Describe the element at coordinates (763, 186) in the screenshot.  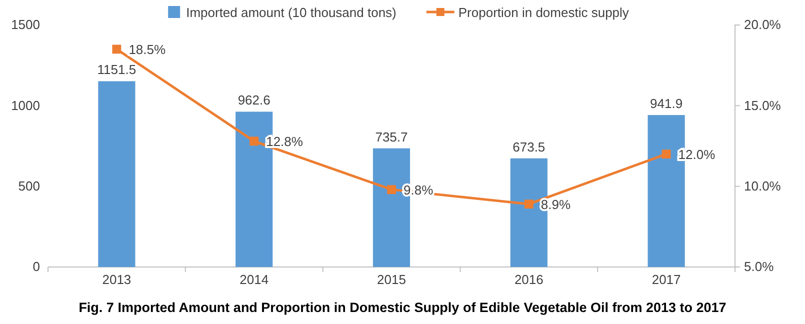
I see `y2-tick-label: 10.0%` at that location.